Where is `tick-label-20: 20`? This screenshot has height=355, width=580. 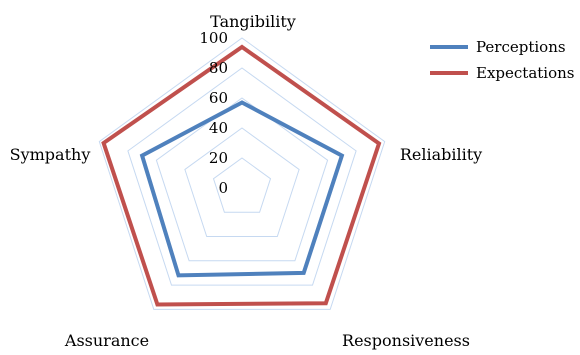
tick-label-20: 20 is located at coordinates (218, 158).